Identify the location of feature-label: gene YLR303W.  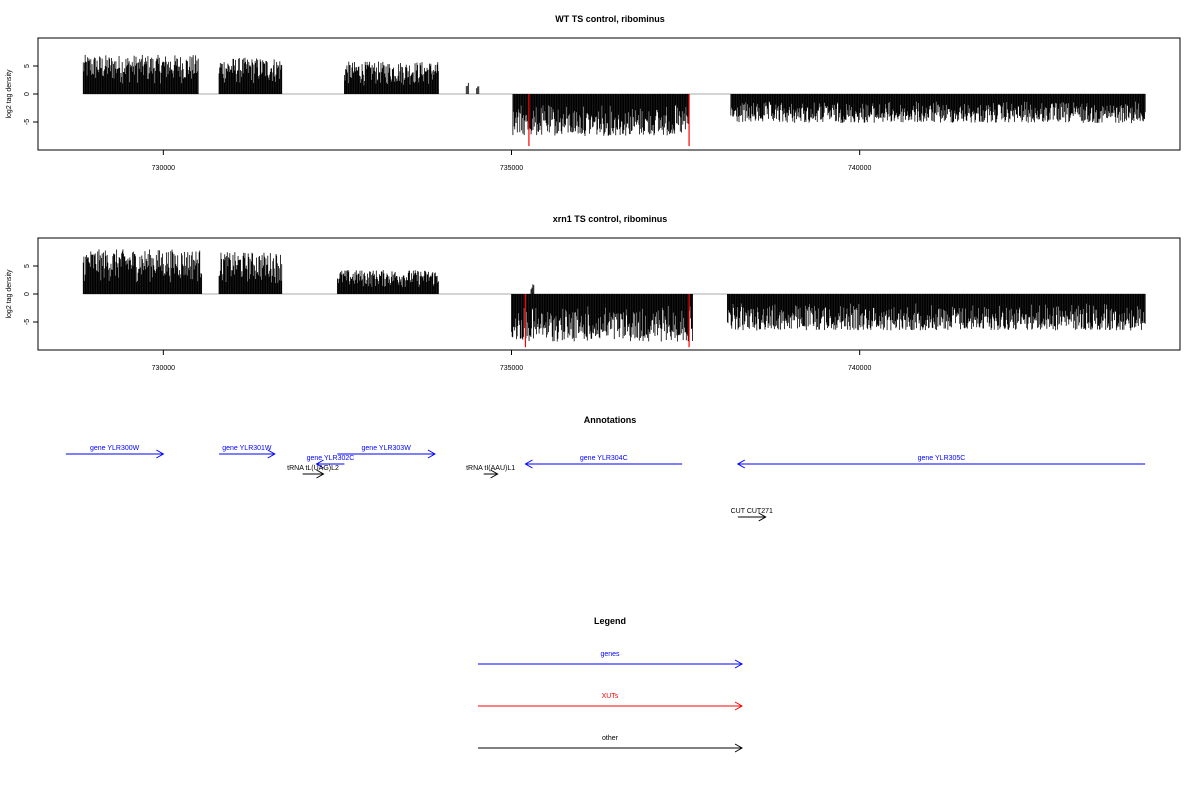
(387, 448).